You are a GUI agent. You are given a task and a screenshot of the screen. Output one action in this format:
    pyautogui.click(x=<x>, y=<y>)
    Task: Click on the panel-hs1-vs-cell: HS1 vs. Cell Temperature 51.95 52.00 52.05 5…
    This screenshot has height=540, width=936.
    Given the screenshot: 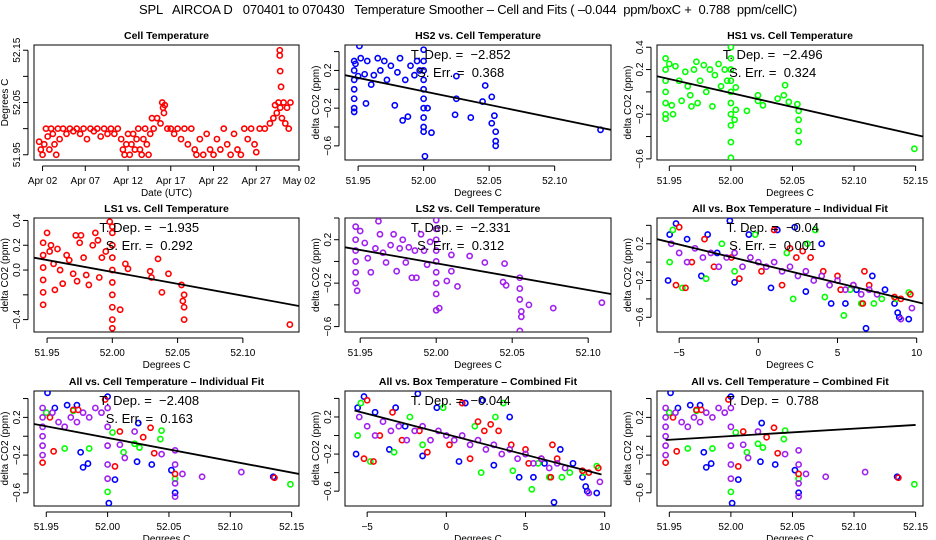 What is the action you would take?
    pyautogui.click(x=776, y=114)
    